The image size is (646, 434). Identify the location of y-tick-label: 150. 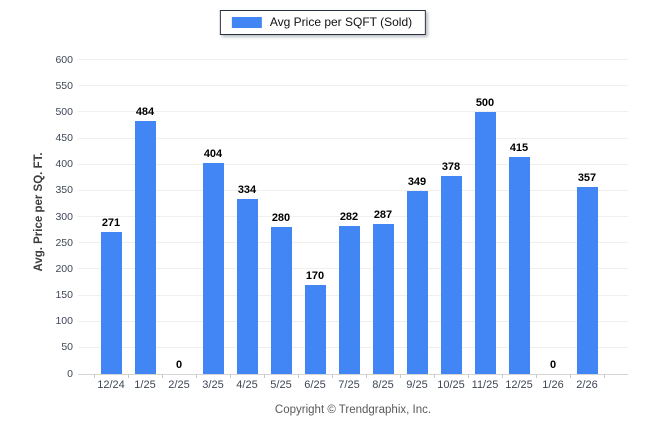
(64, 295).